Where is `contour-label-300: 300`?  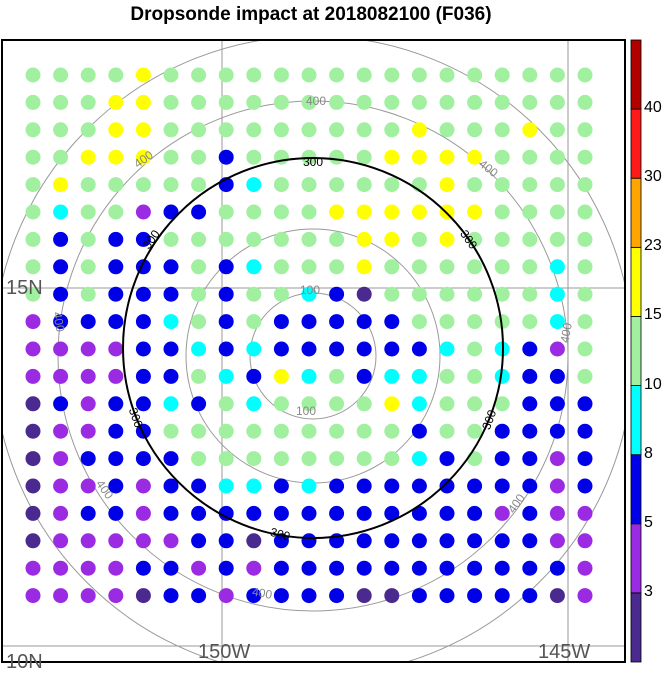
contour-label-300: 300 is located at coordinates (313, 162).